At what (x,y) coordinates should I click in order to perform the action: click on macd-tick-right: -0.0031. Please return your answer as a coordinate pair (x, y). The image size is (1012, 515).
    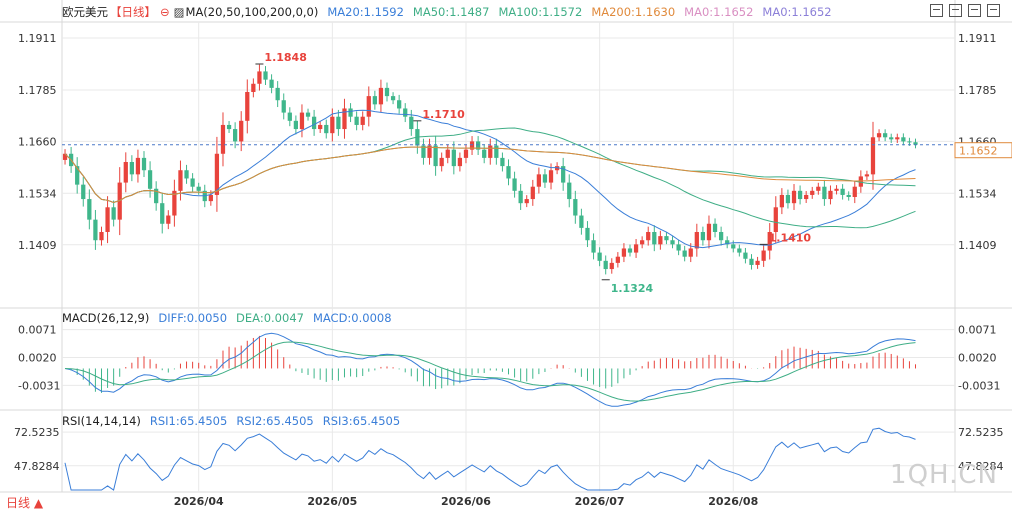
    Looking at the image, I should click on (979, 385).